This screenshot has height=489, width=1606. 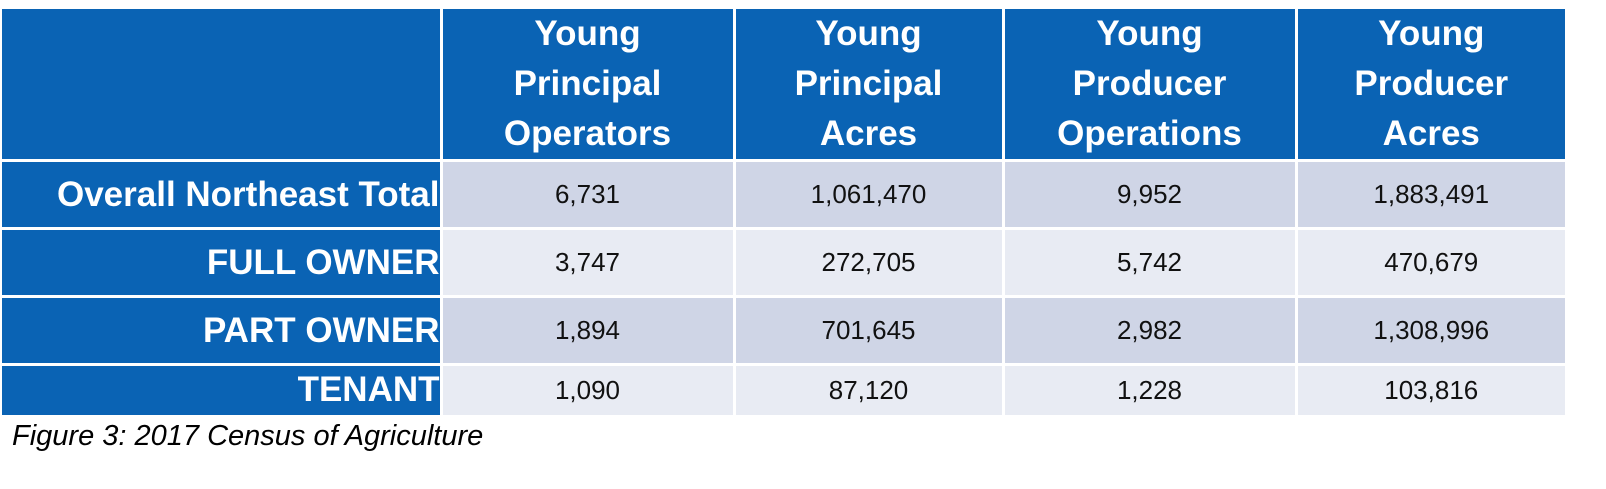 What do you see at coordinates (1149, 389) in the screenshot?
I see `table-cell: 1,228` at bounding box center [1149, 389].